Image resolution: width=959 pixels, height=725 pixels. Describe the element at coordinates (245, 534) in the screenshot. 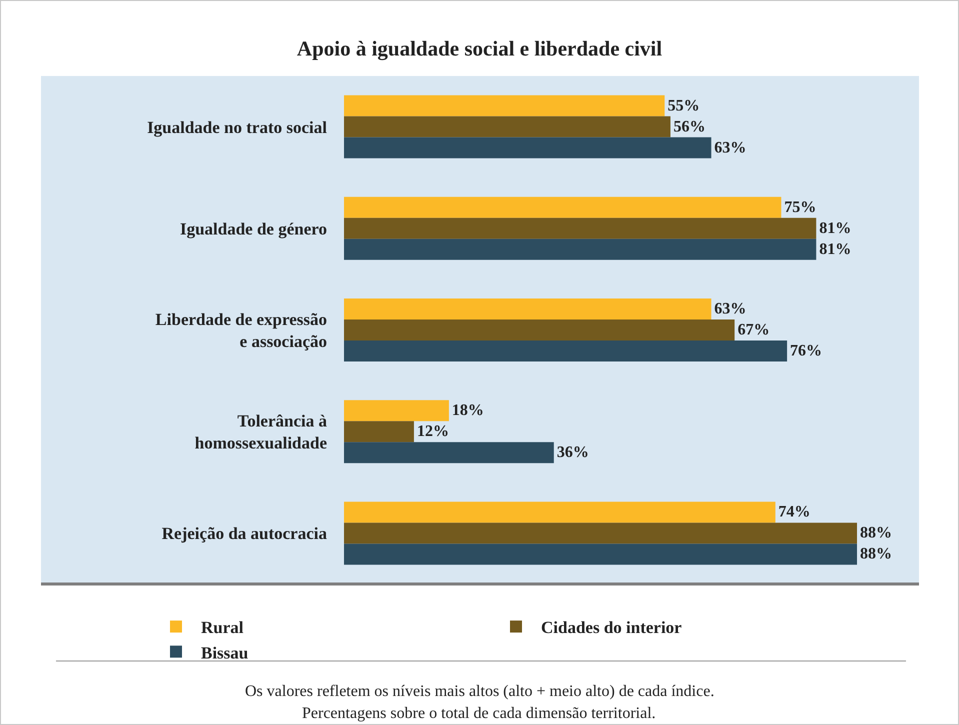

I see `y-tick-label: Rejeição da autocracia` at that location.